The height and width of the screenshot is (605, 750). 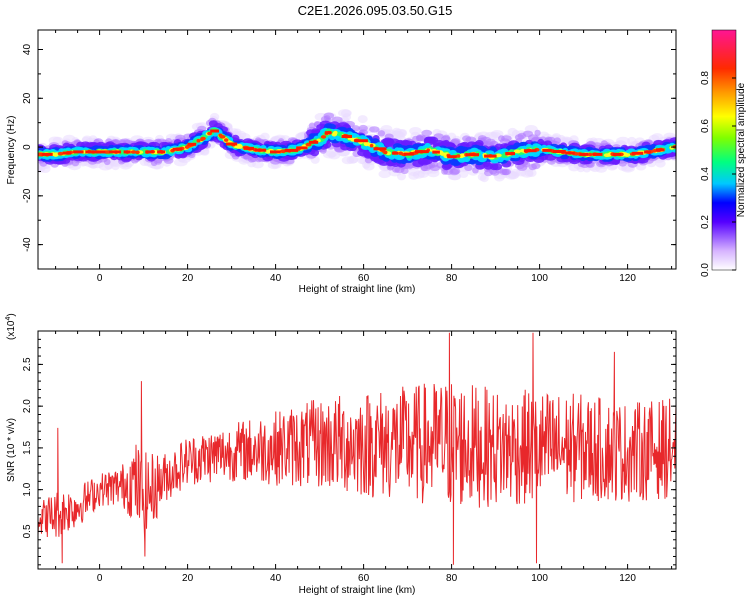 I want to click on spec-x-tick-label: 0, so click(x=100, y=278).